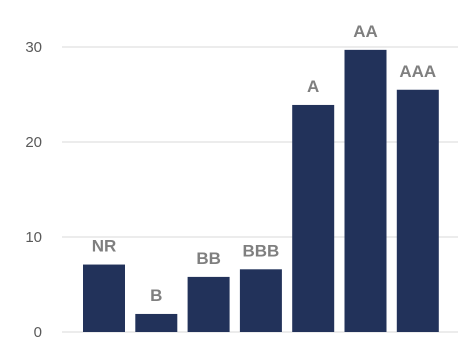 Image resolution: width=473 pixels, height=344 pixels. Describe the element at coordinates (156, 295) in the screenshot. I see `bar-label-b: B` at that location.